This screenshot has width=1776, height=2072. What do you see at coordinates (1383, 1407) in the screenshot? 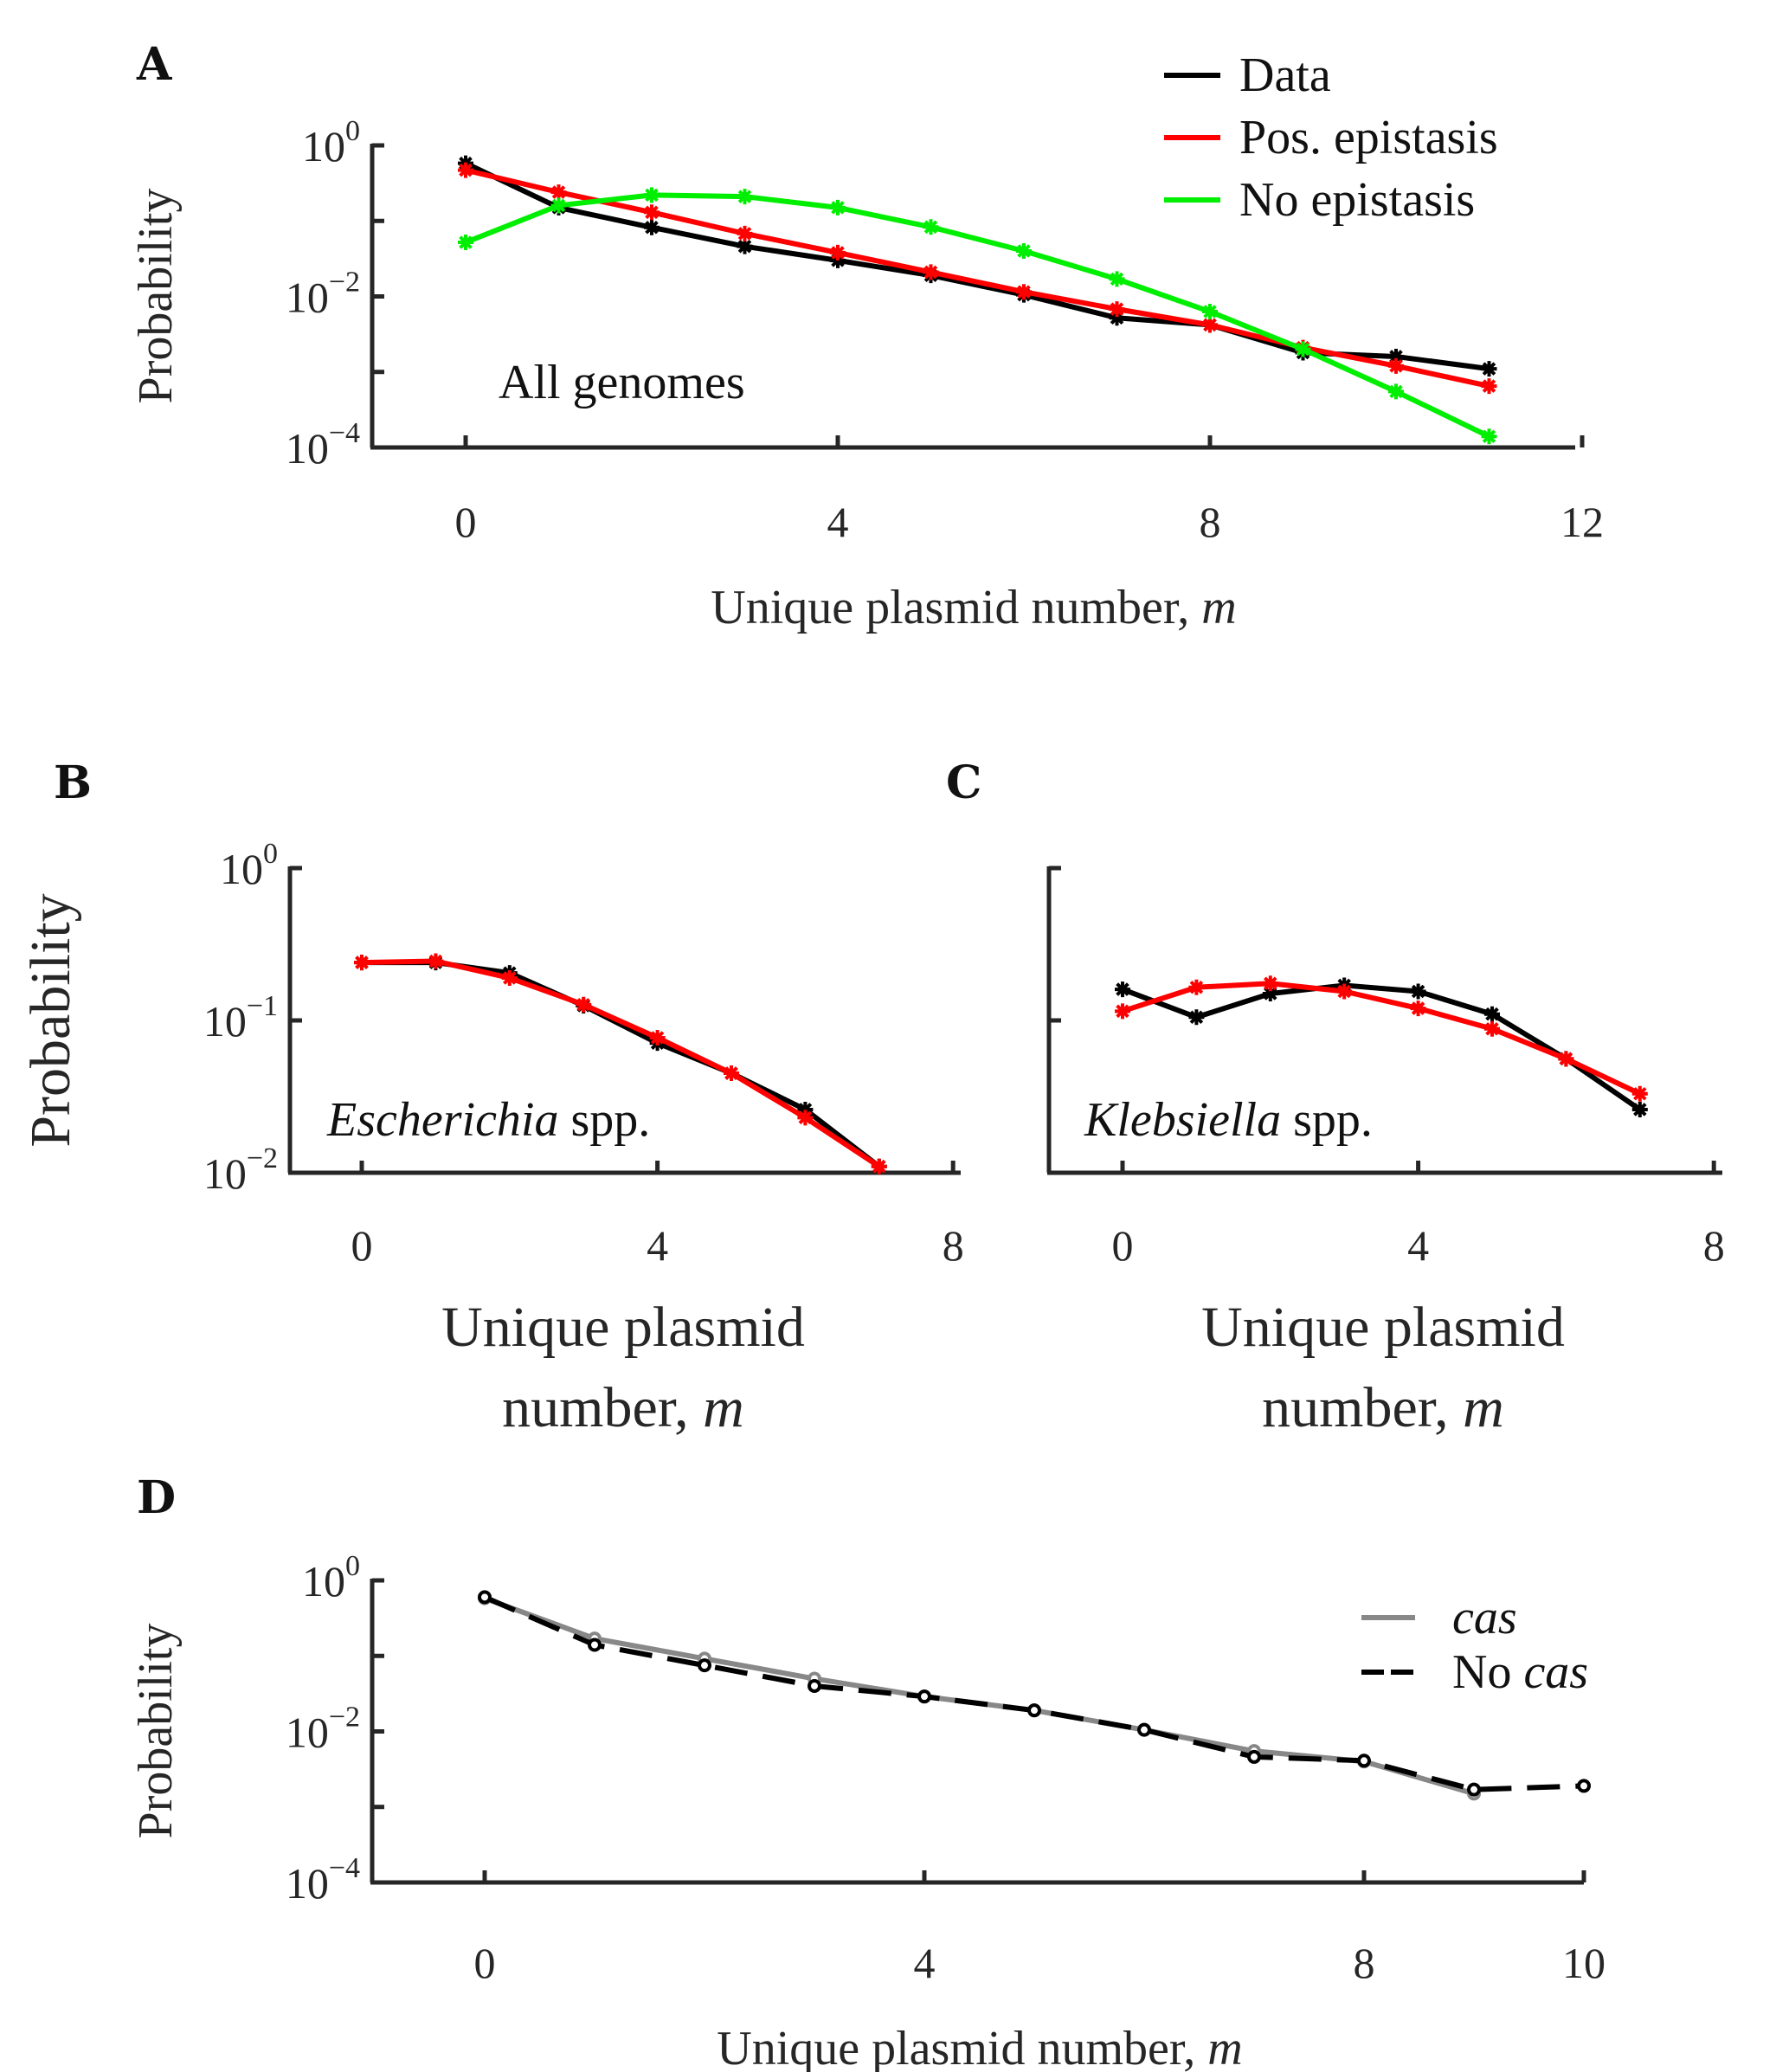
I see `x-axis-label-line2: number, m` at bounding box center [1383, 1407].